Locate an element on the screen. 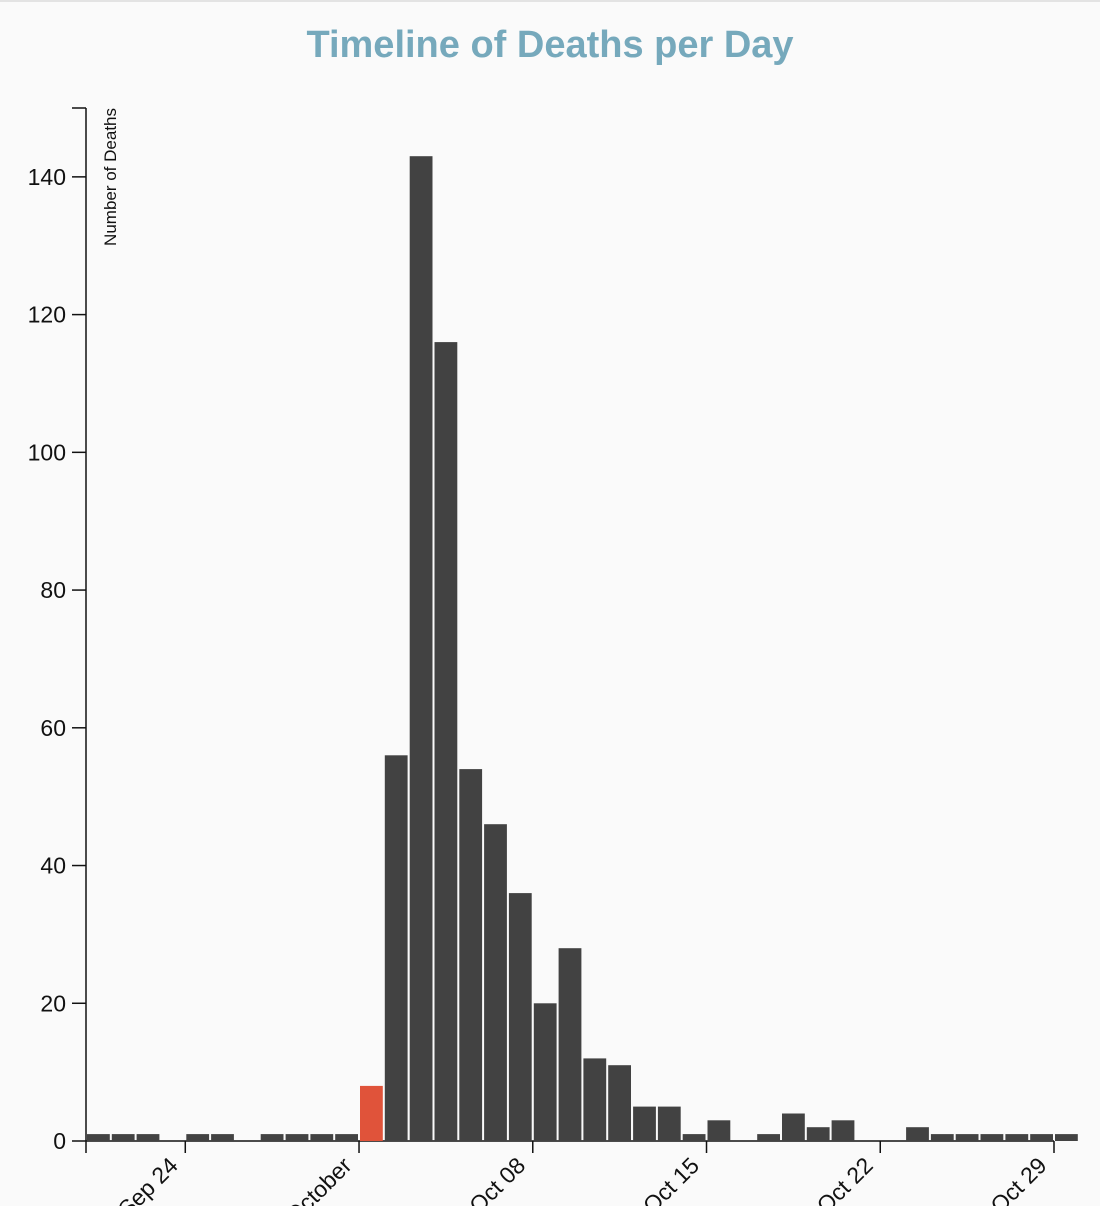 This screenshot has width=1100, height=1206. y-tick-label: 20 is located at coordinates (53, 1003).